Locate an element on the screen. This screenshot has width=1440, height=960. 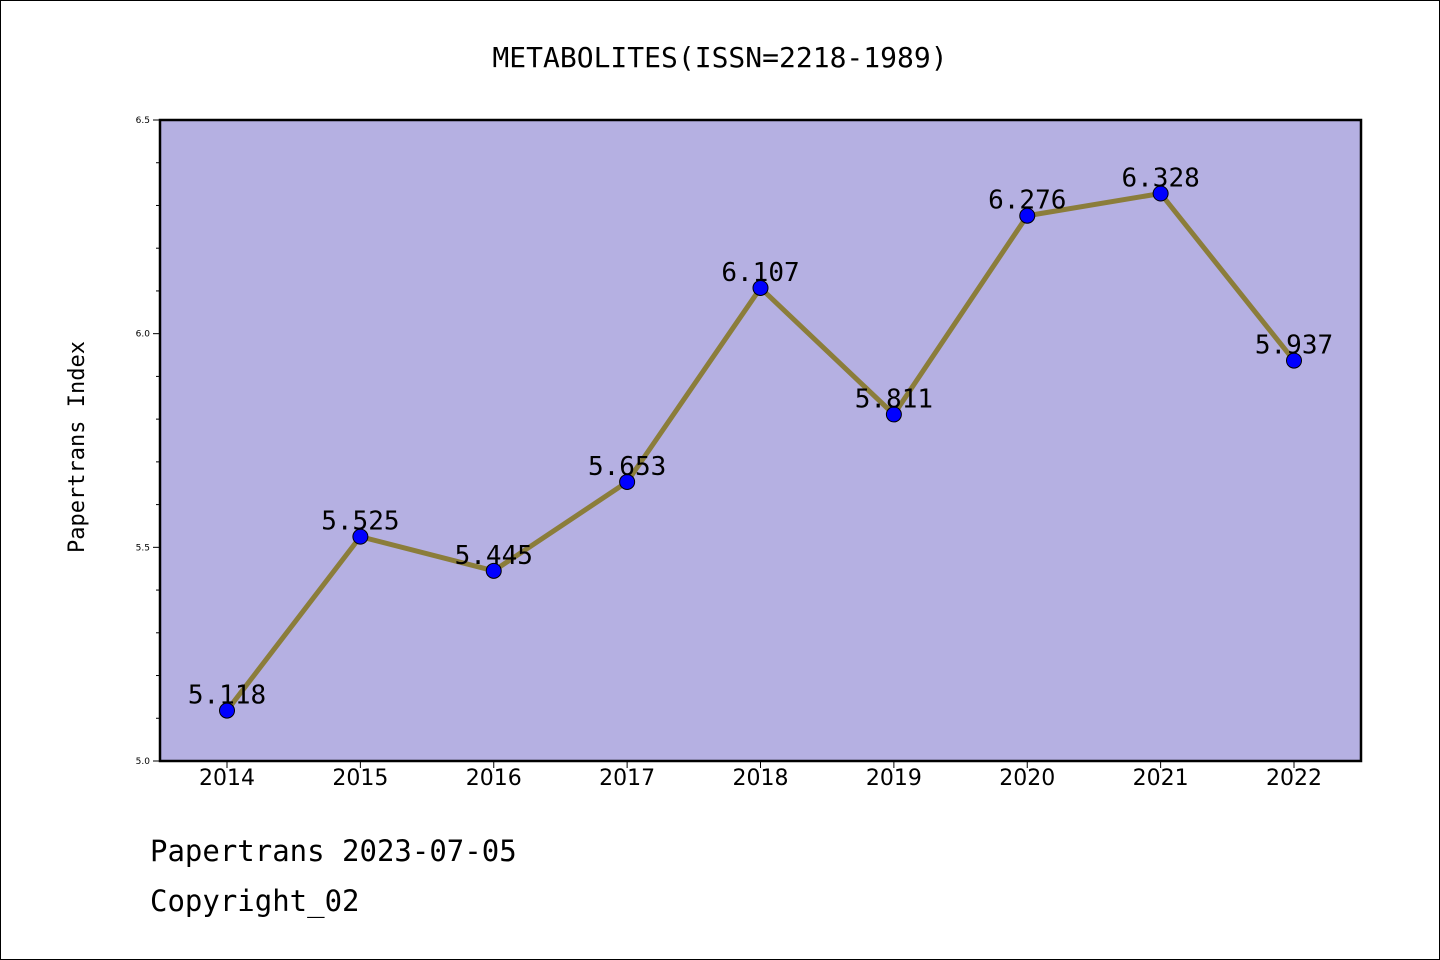
data-label: 5.118 is located at coordinates (227, 696).